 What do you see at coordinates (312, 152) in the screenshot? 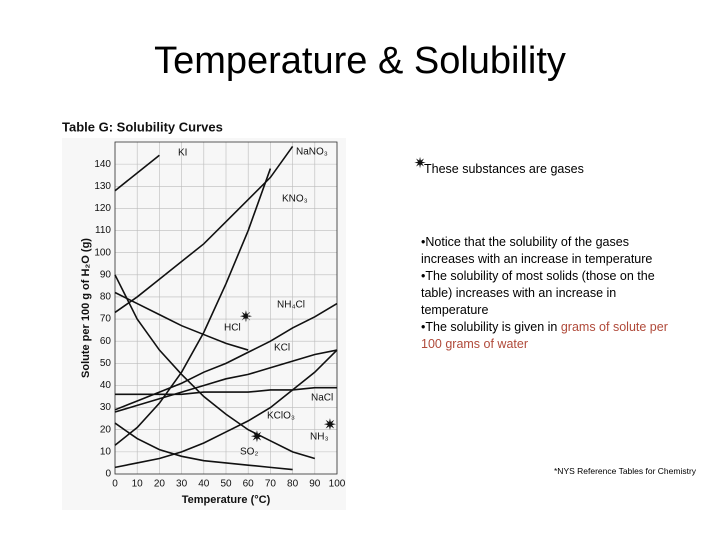
I see `curve-label: NaNO₃` at bounding box center [312, 152].